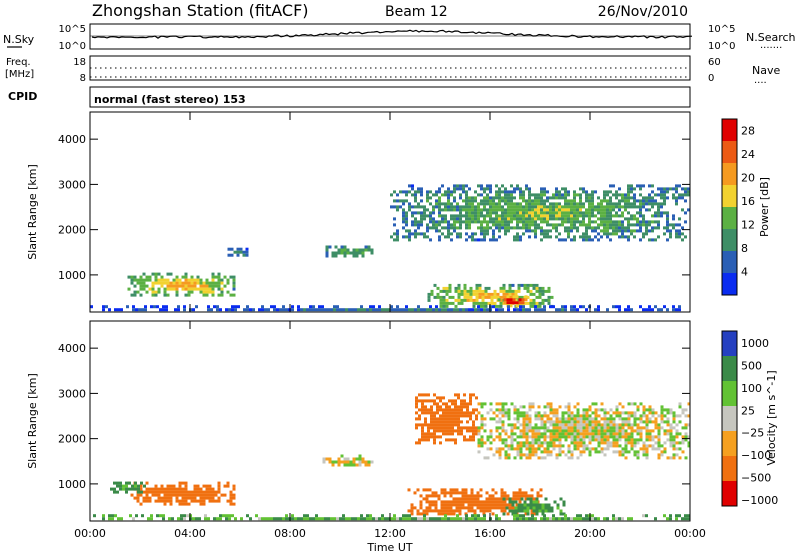  Describe the element at coordinates (751, 388) in the screenshot. I see `velocity-colorbar-tick: 100` at that location.